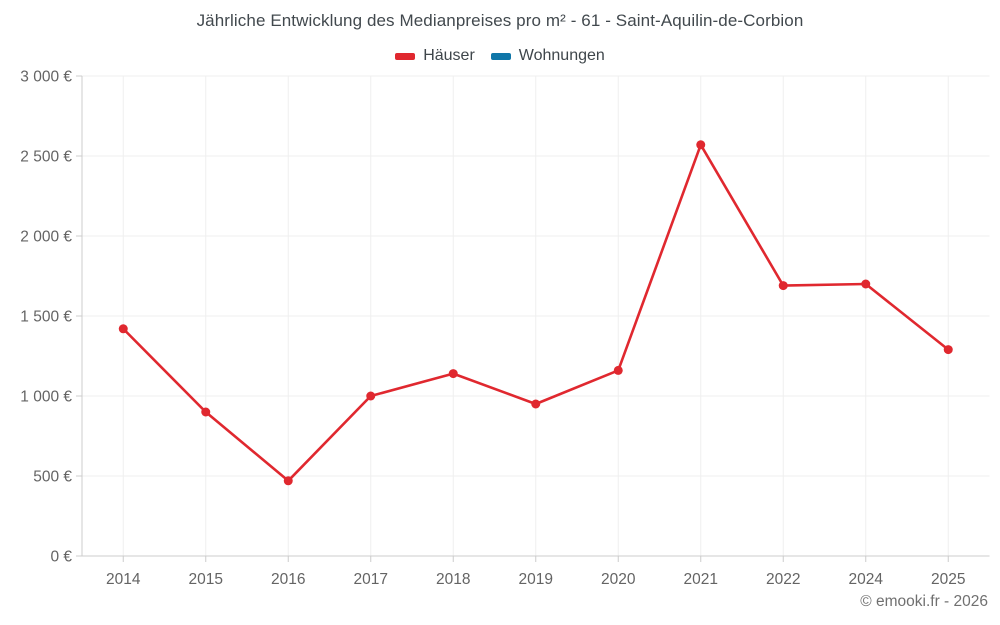 This screenshot has width=1000, height=625. Describe the element at coordinates (618, 579) in the screenshot. I see `x-tick-label-2020: 2020` at that location.